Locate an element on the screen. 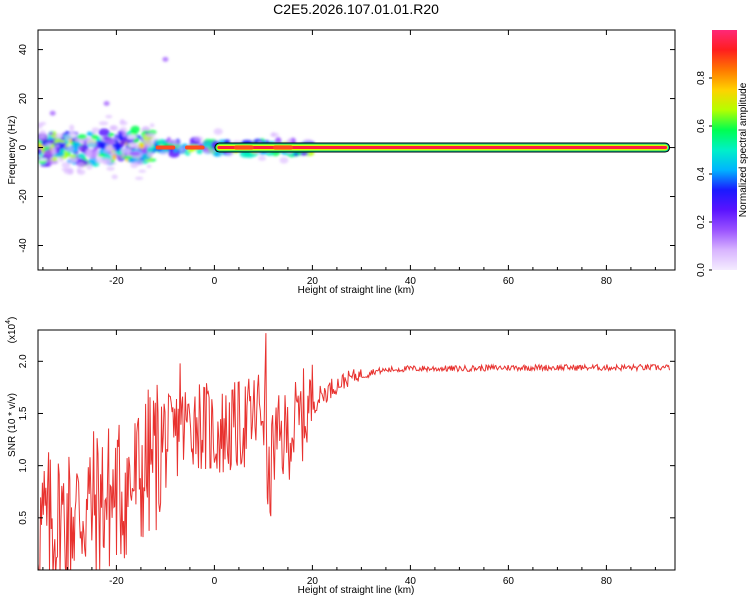 This screenshot has height=600, width=750. snr-x-tick-label: 80 is located at coordinates (607, 581).